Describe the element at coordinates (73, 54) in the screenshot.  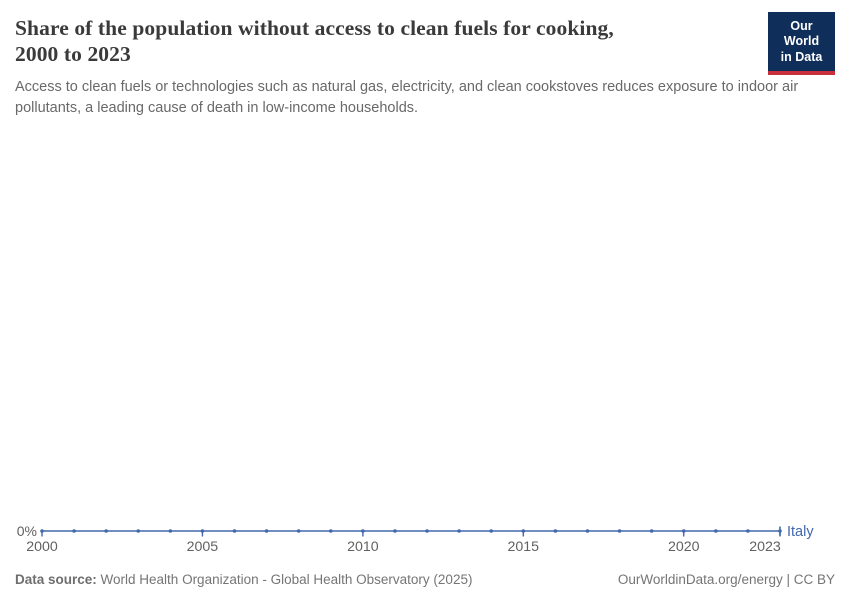
I see `chart-title-line2: 2000 to 2023` at that location.